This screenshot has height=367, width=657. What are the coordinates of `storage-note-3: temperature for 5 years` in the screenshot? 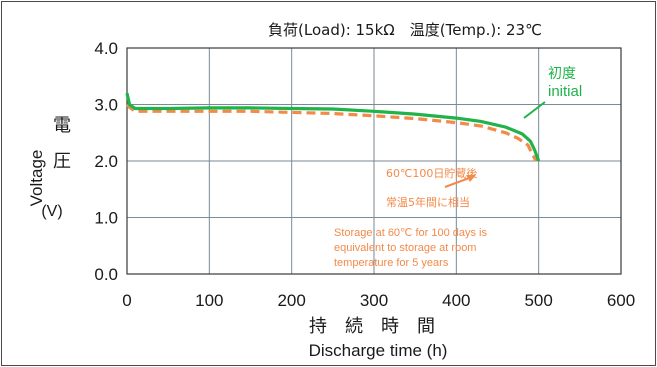 It's located at (391, 263).